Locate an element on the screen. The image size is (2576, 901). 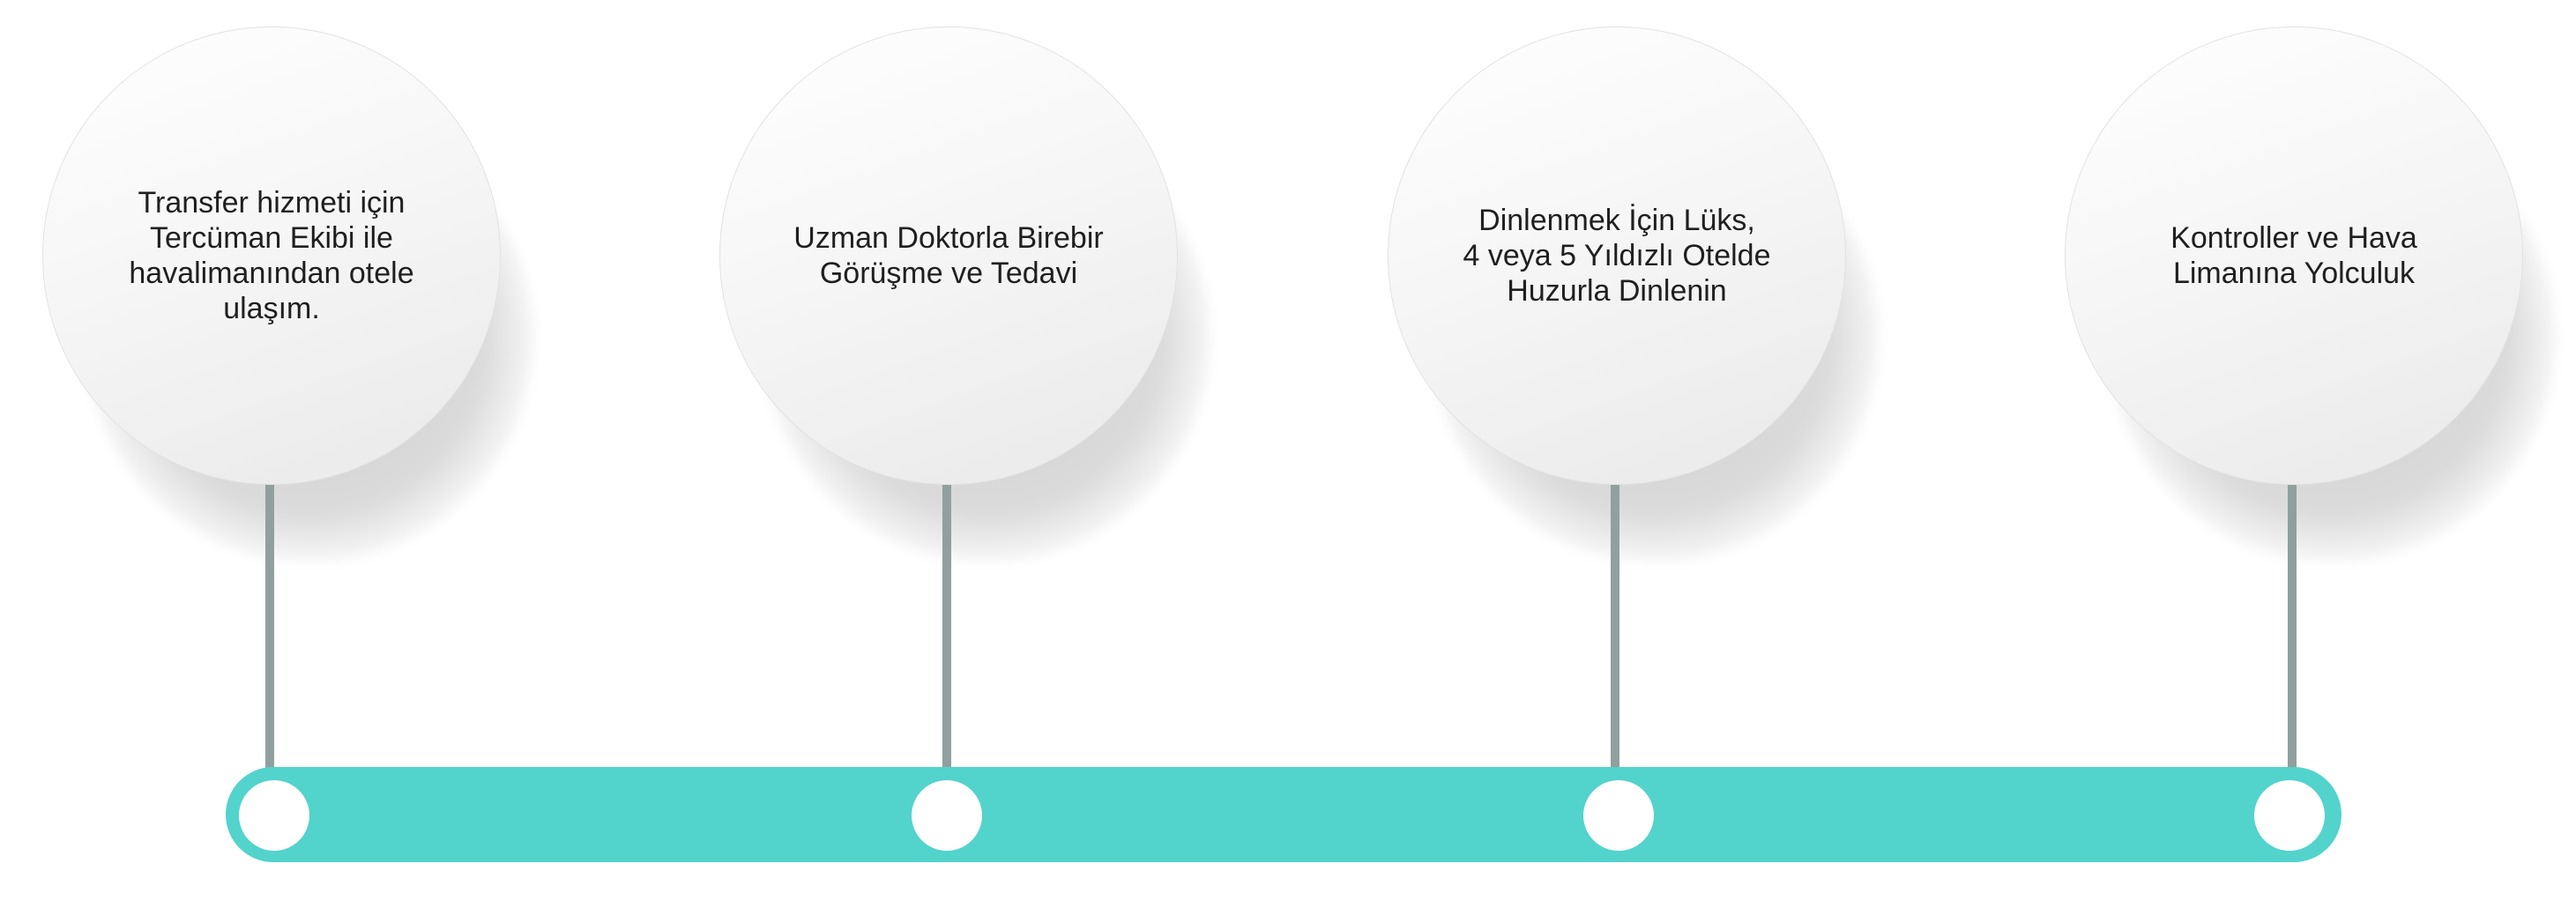
step-3-connector is located at coordinates (1615, 630).